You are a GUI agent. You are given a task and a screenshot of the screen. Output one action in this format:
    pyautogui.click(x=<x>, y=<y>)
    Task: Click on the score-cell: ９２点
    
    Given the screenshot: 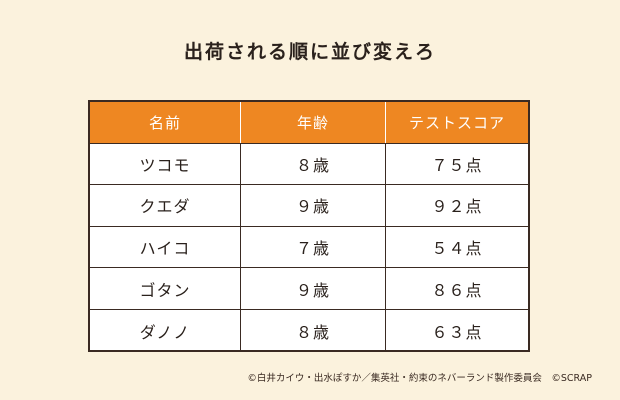 What is the action you would take?
    pyautogui.click(x=457, y=207)
    